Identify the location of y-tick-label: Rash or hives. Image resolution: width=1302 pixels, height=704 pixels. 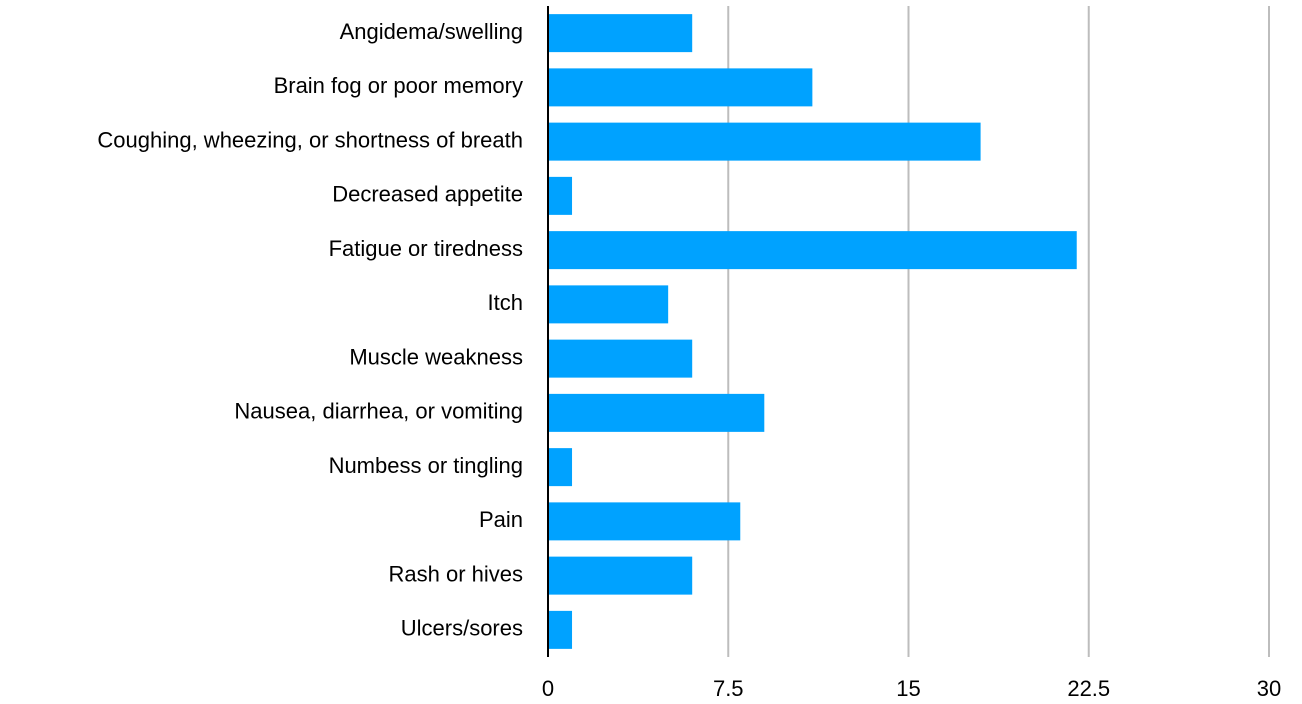
(455, 573).